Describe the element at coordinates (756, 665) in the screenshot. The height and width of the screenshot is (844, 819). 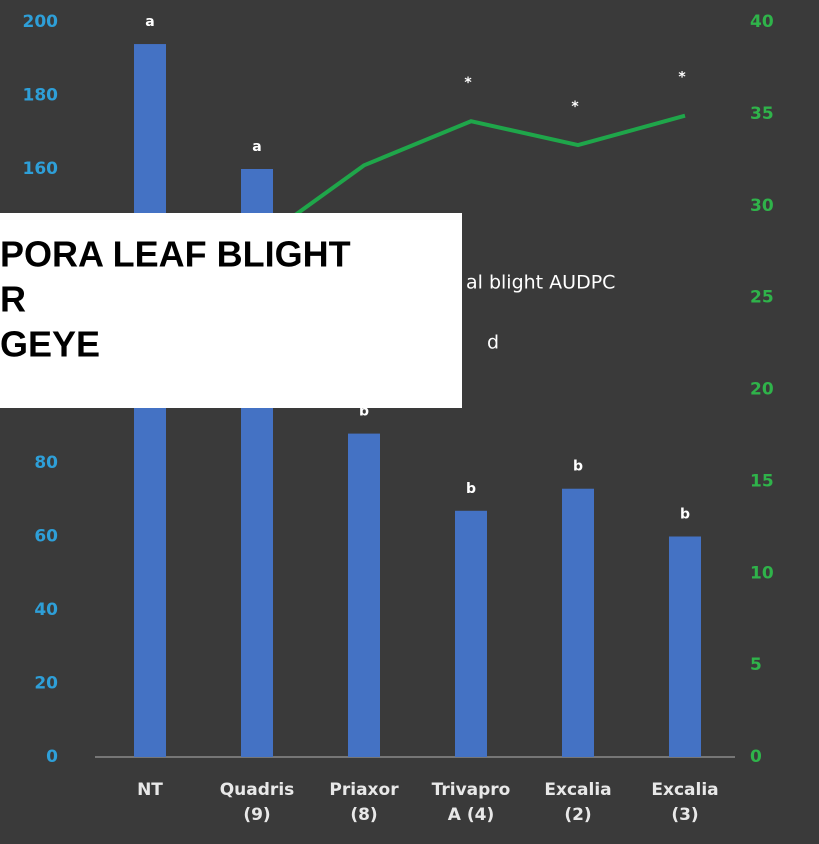
I see `y2-tick-label: 5` at that location.